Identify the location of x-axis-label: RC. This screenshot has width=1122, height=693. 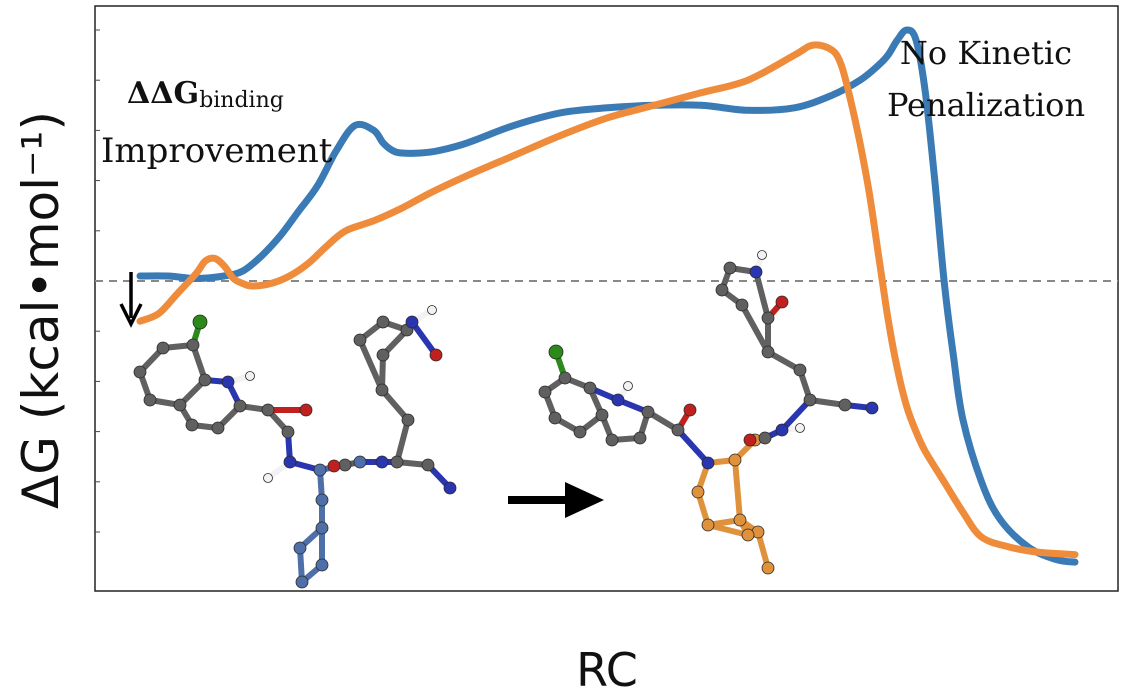
(607, 668).